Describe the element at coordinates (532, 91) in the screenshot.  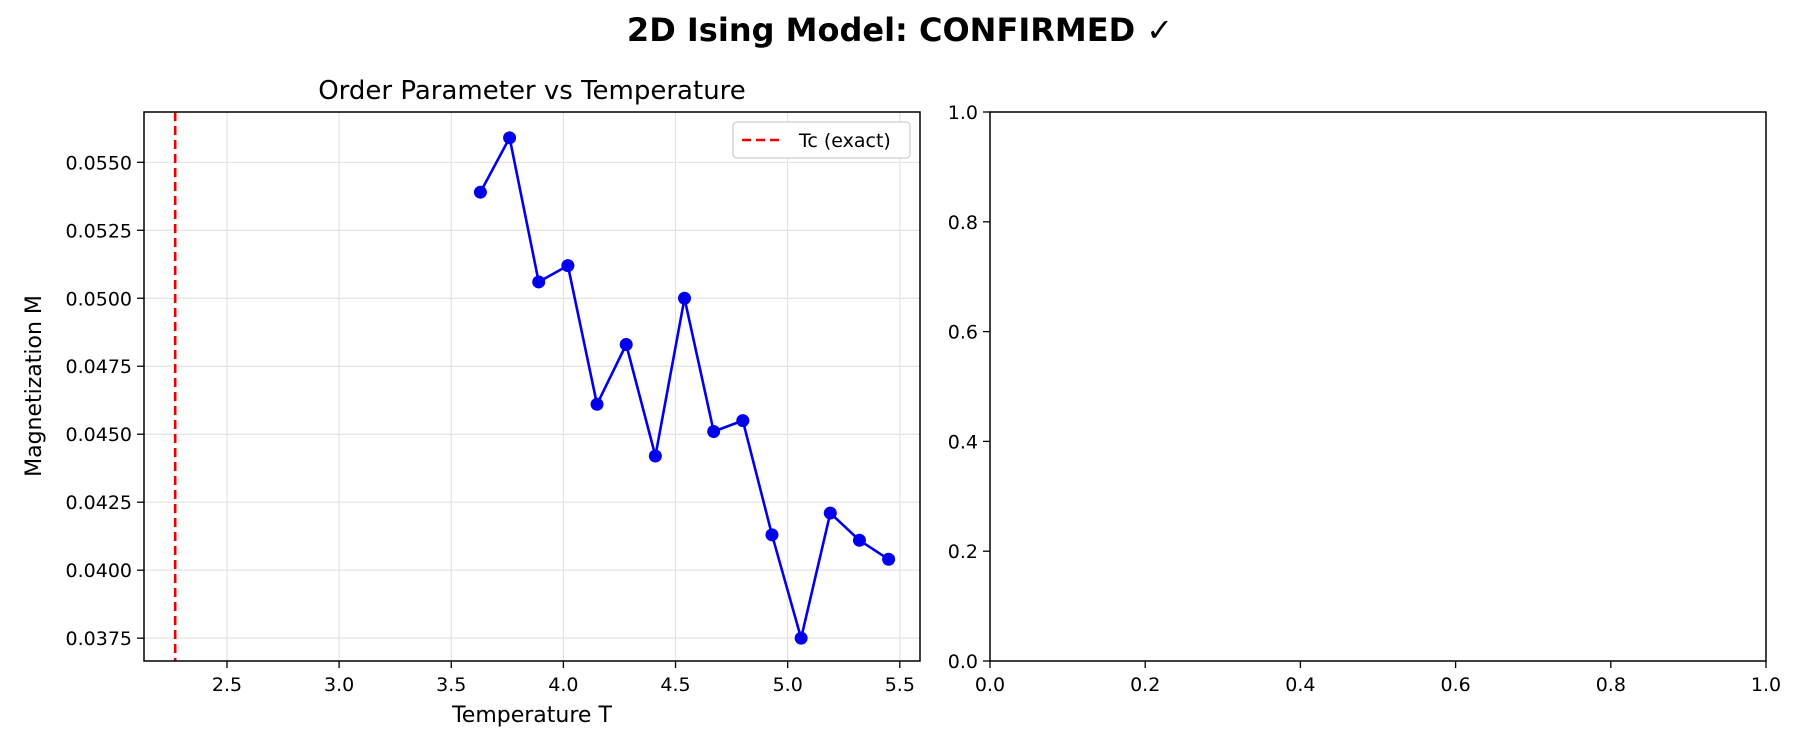
I see `chart-title: Order Parameter vs Temperature` at that location.